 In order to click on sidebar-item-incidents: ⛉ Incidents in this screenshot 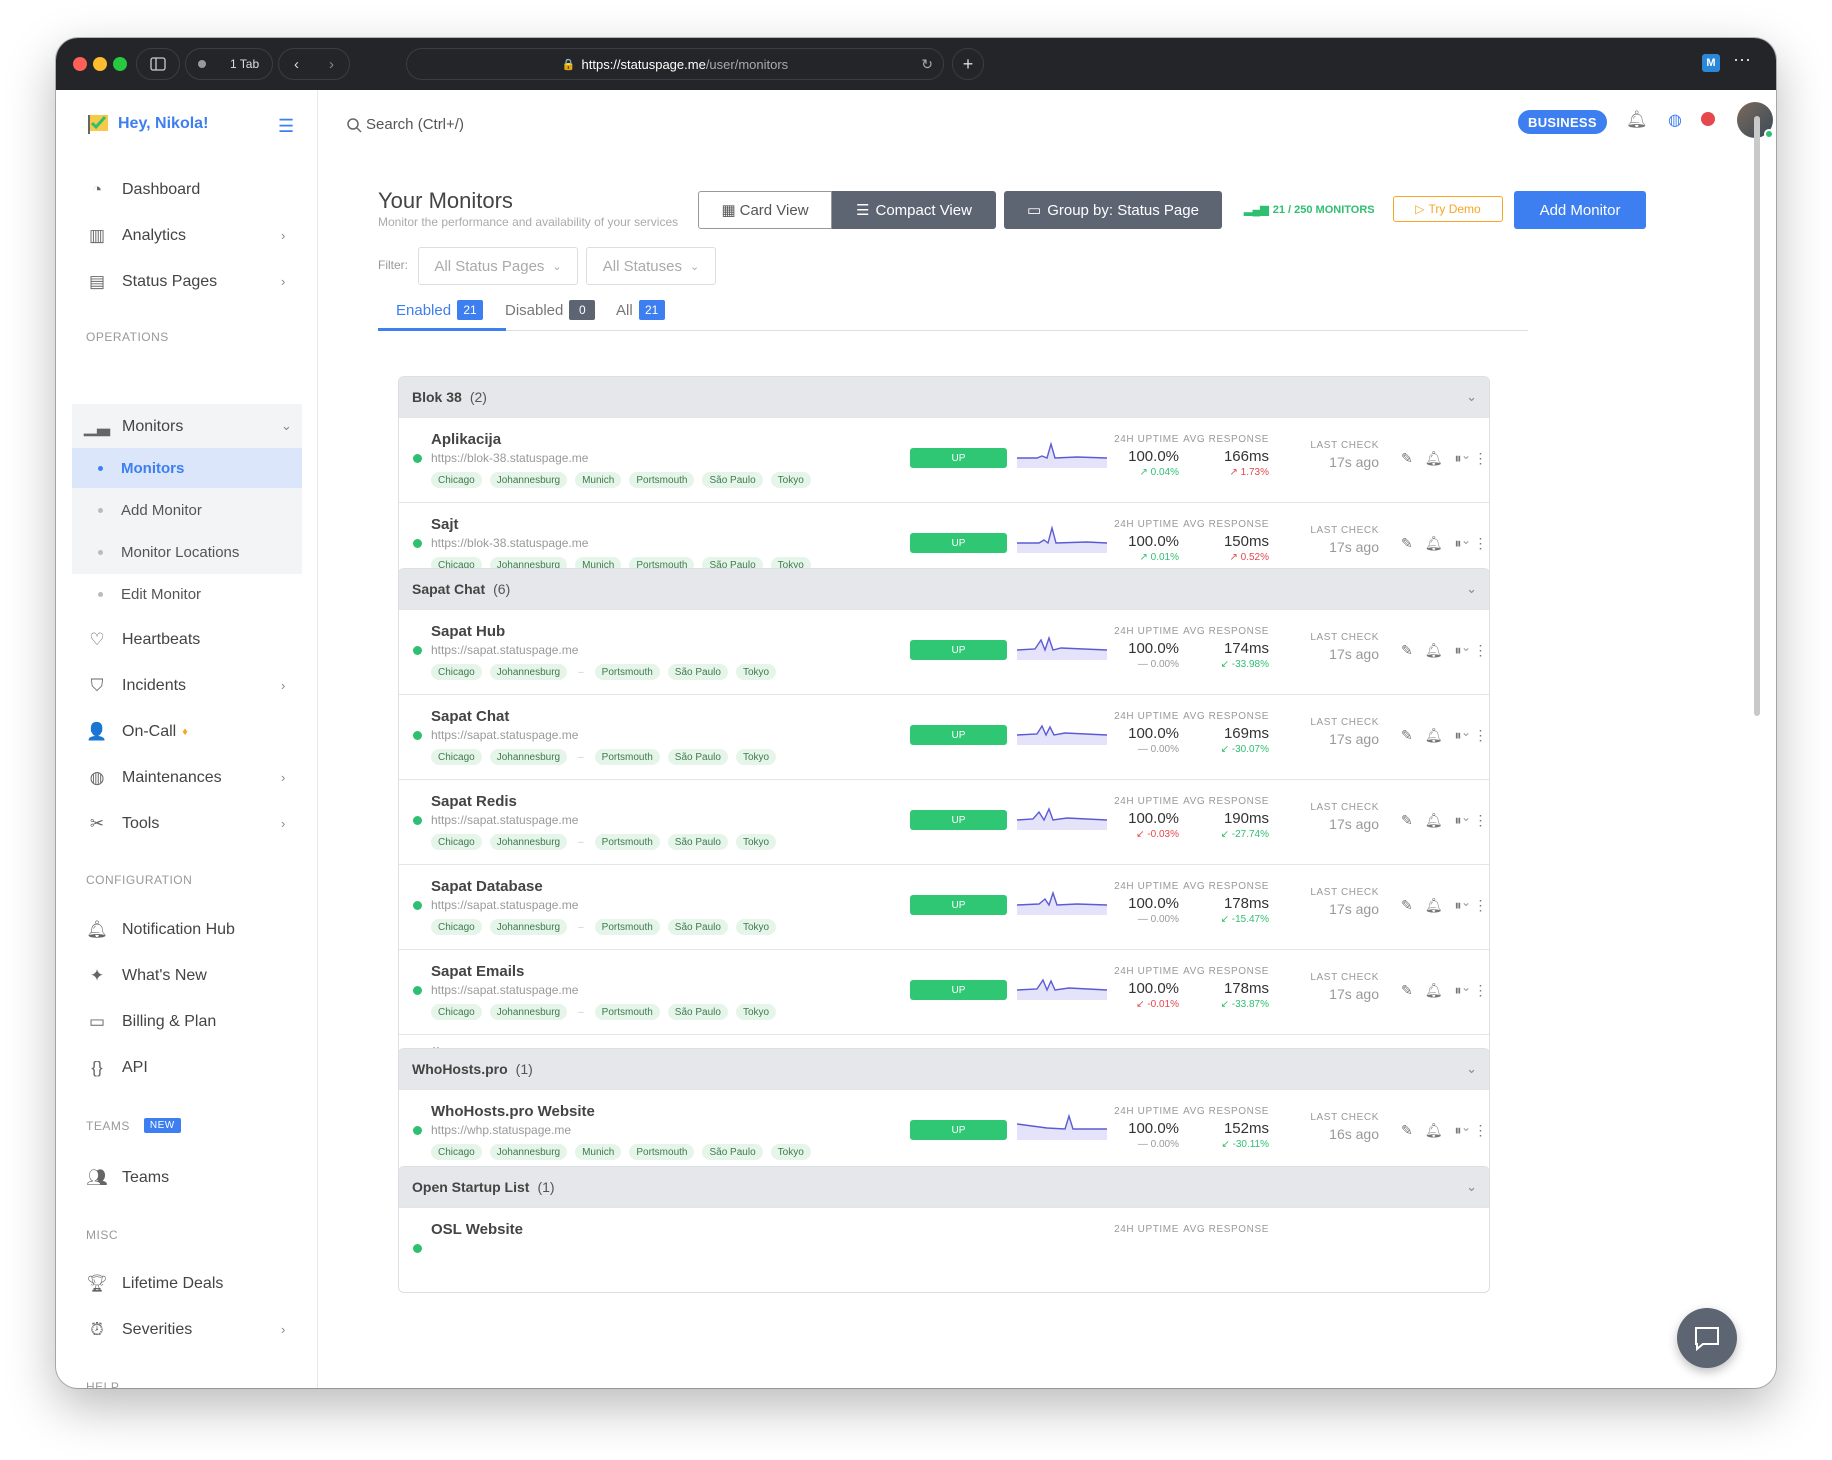, I will do `click(136, 686)`.